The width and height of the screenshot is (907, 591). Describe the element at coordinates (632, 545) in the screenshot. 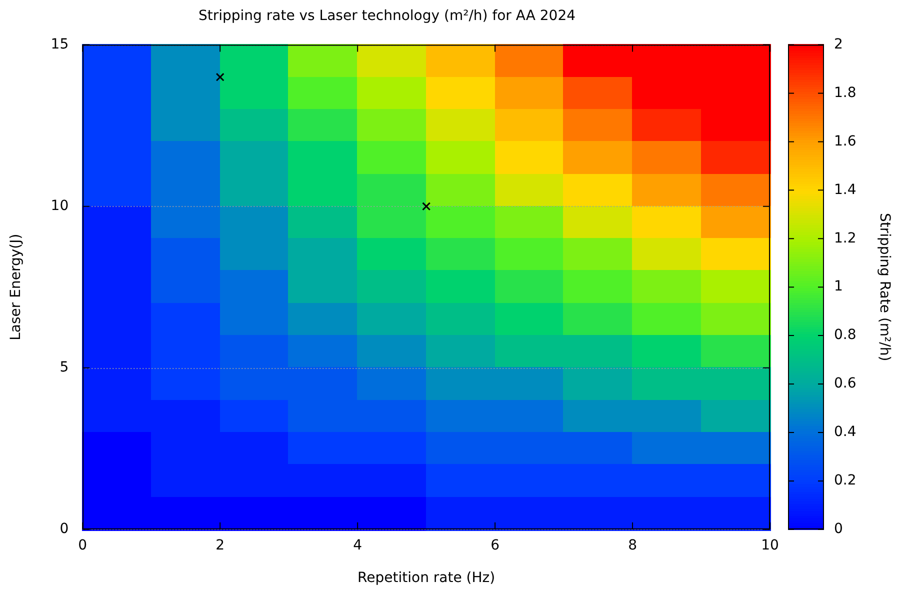

I see `x-tick-label: 8` at that location.